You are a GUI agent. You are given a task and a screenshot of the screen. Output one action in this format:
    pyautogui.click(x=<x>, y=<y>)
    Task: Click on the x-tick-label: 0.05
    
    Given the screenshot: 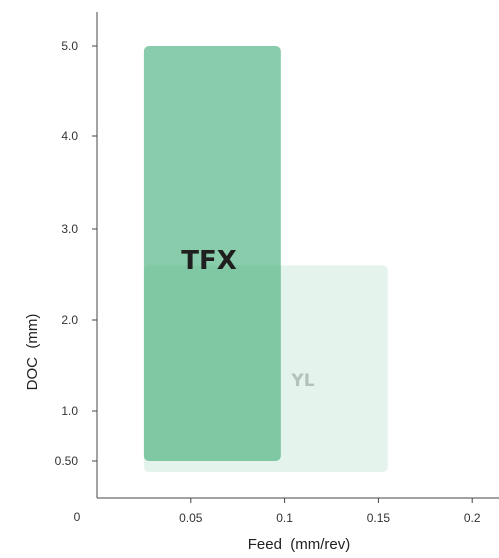 What is the action you would take?
    pyautogui.click(x=191, y=518)
    